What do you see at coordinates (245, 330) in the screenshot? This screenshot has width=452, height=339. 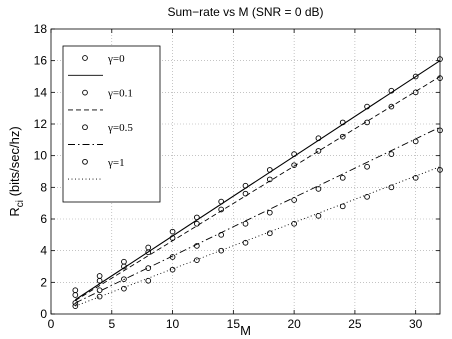 I see `x-axis-title: M` at bounding box center [245, 330].